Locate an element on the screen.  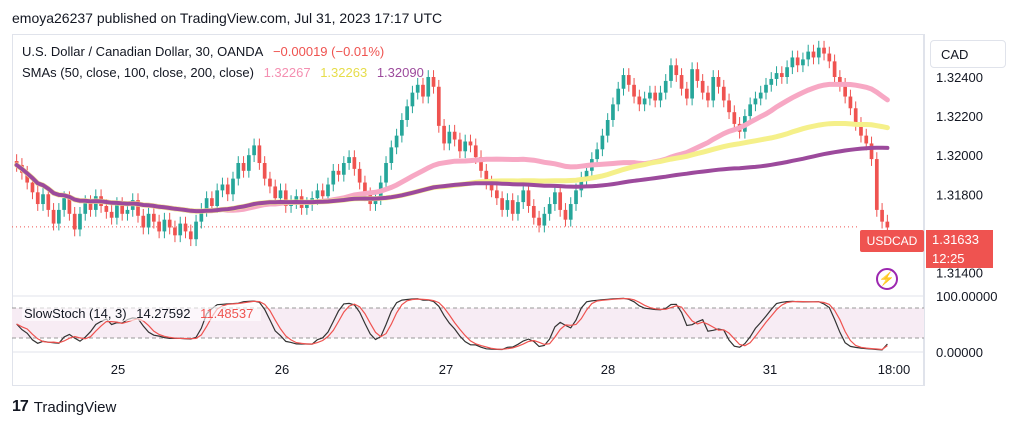
x-tick-label: 18:00 is located at coordinates (894, 369).